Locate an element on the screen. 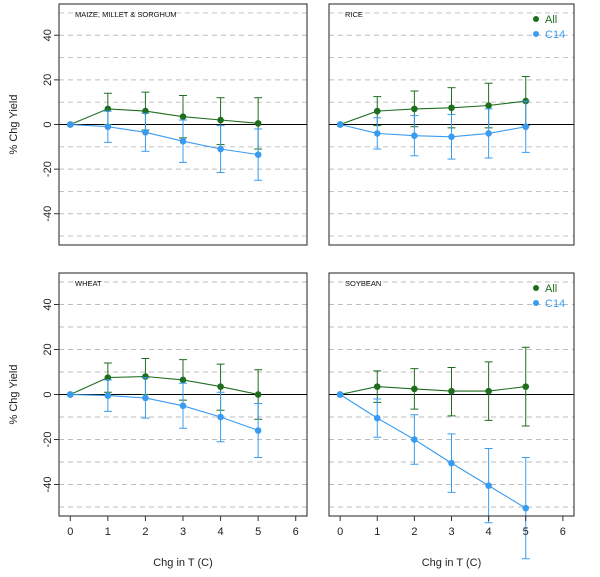  panel-title: RICE is located at coordinates (354, 14).